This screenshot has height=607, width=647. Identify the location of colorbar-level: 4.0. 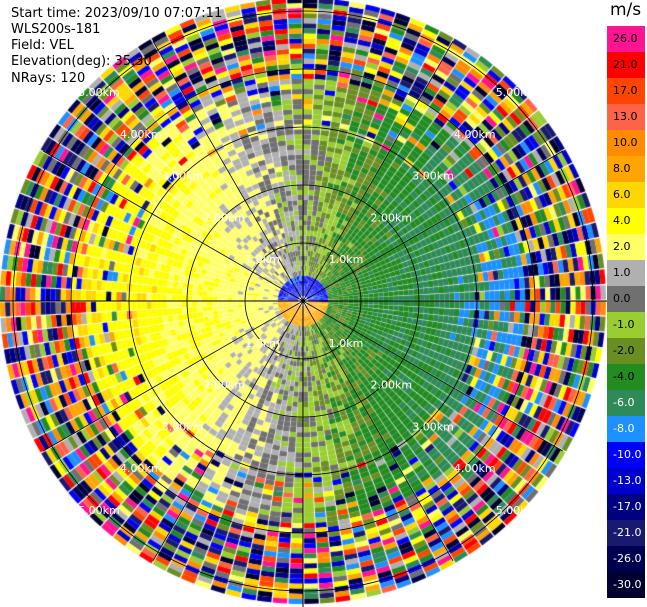
(626, 221).